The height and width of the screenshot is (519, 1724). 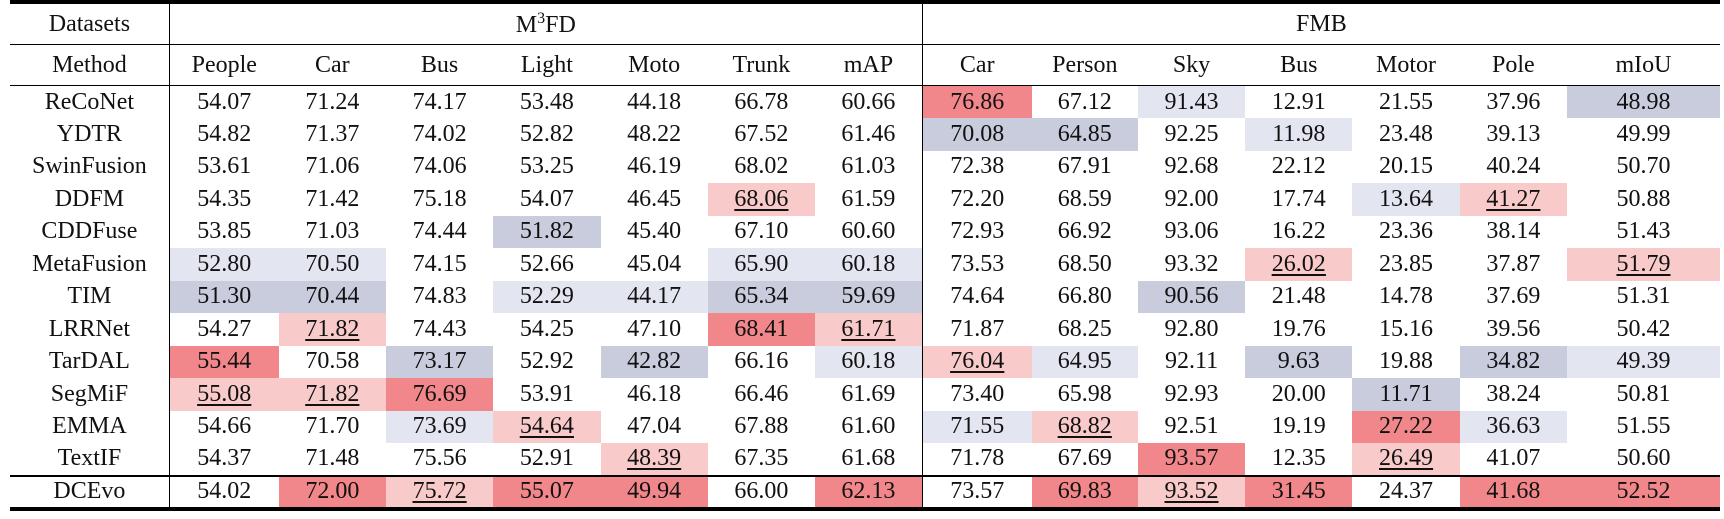 I want to click on metric-cell: 73.69, so click(x=439, y=426).